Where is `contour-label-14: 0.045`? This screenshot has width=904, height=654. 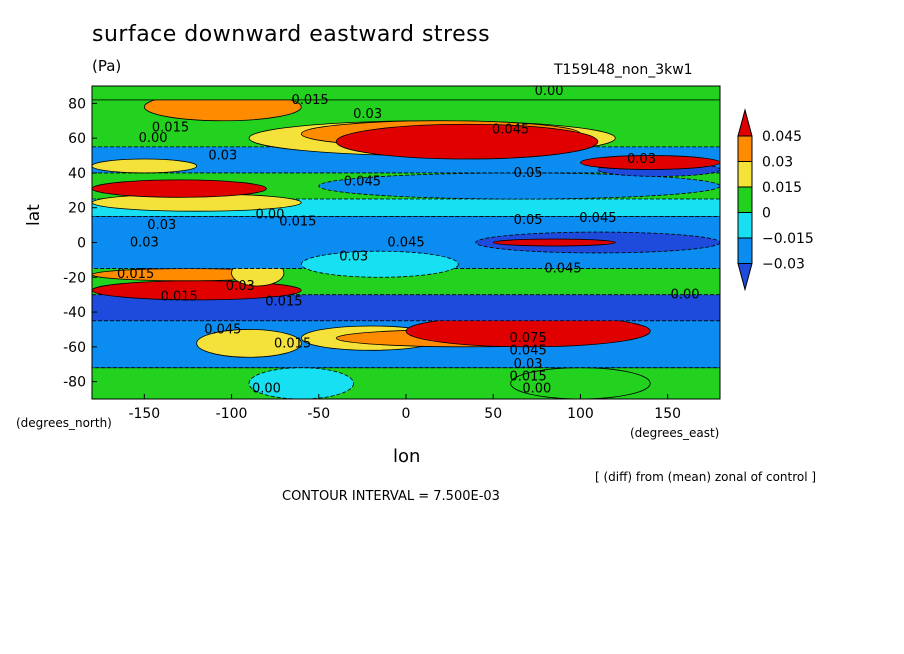 contour-label-14: 0.045 is located at coordinates (405, 243).